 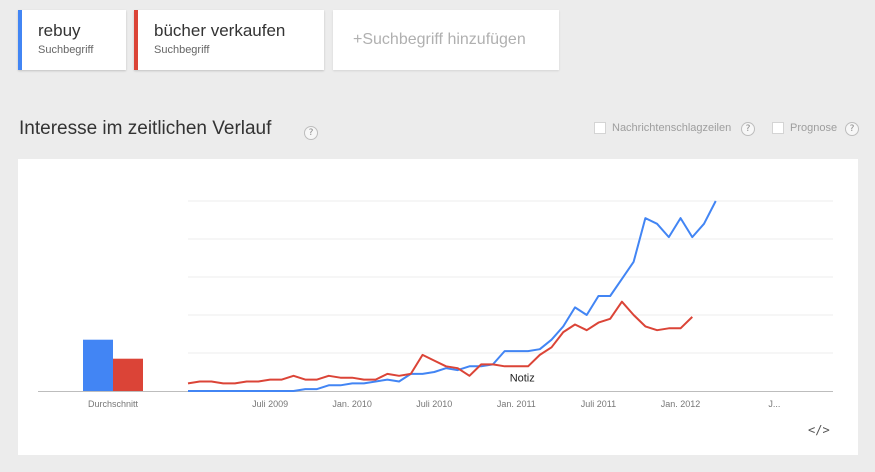 I want to click on news-headlines-help-icon: ?, so click(x=748, y=129).